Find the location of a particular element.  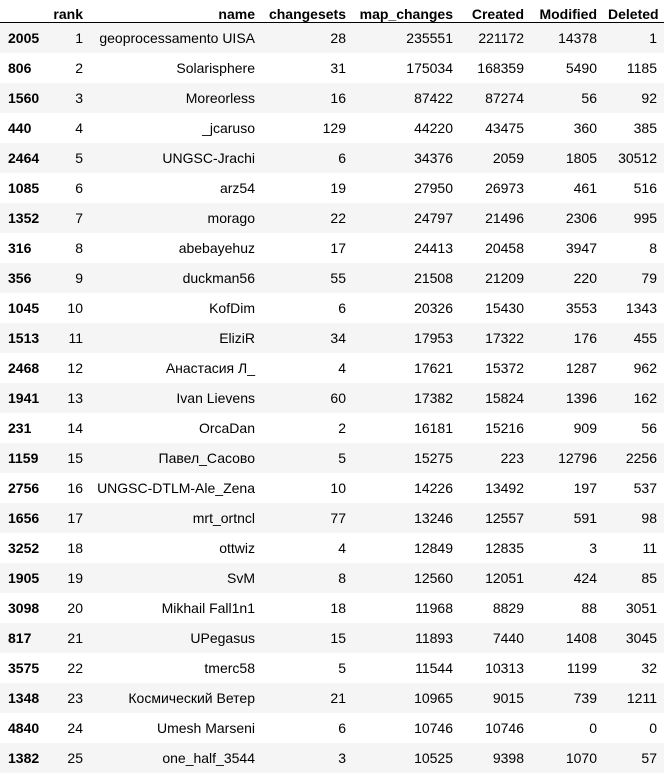

map-changes-cell: 11544 is located at coordinates (434, 667).